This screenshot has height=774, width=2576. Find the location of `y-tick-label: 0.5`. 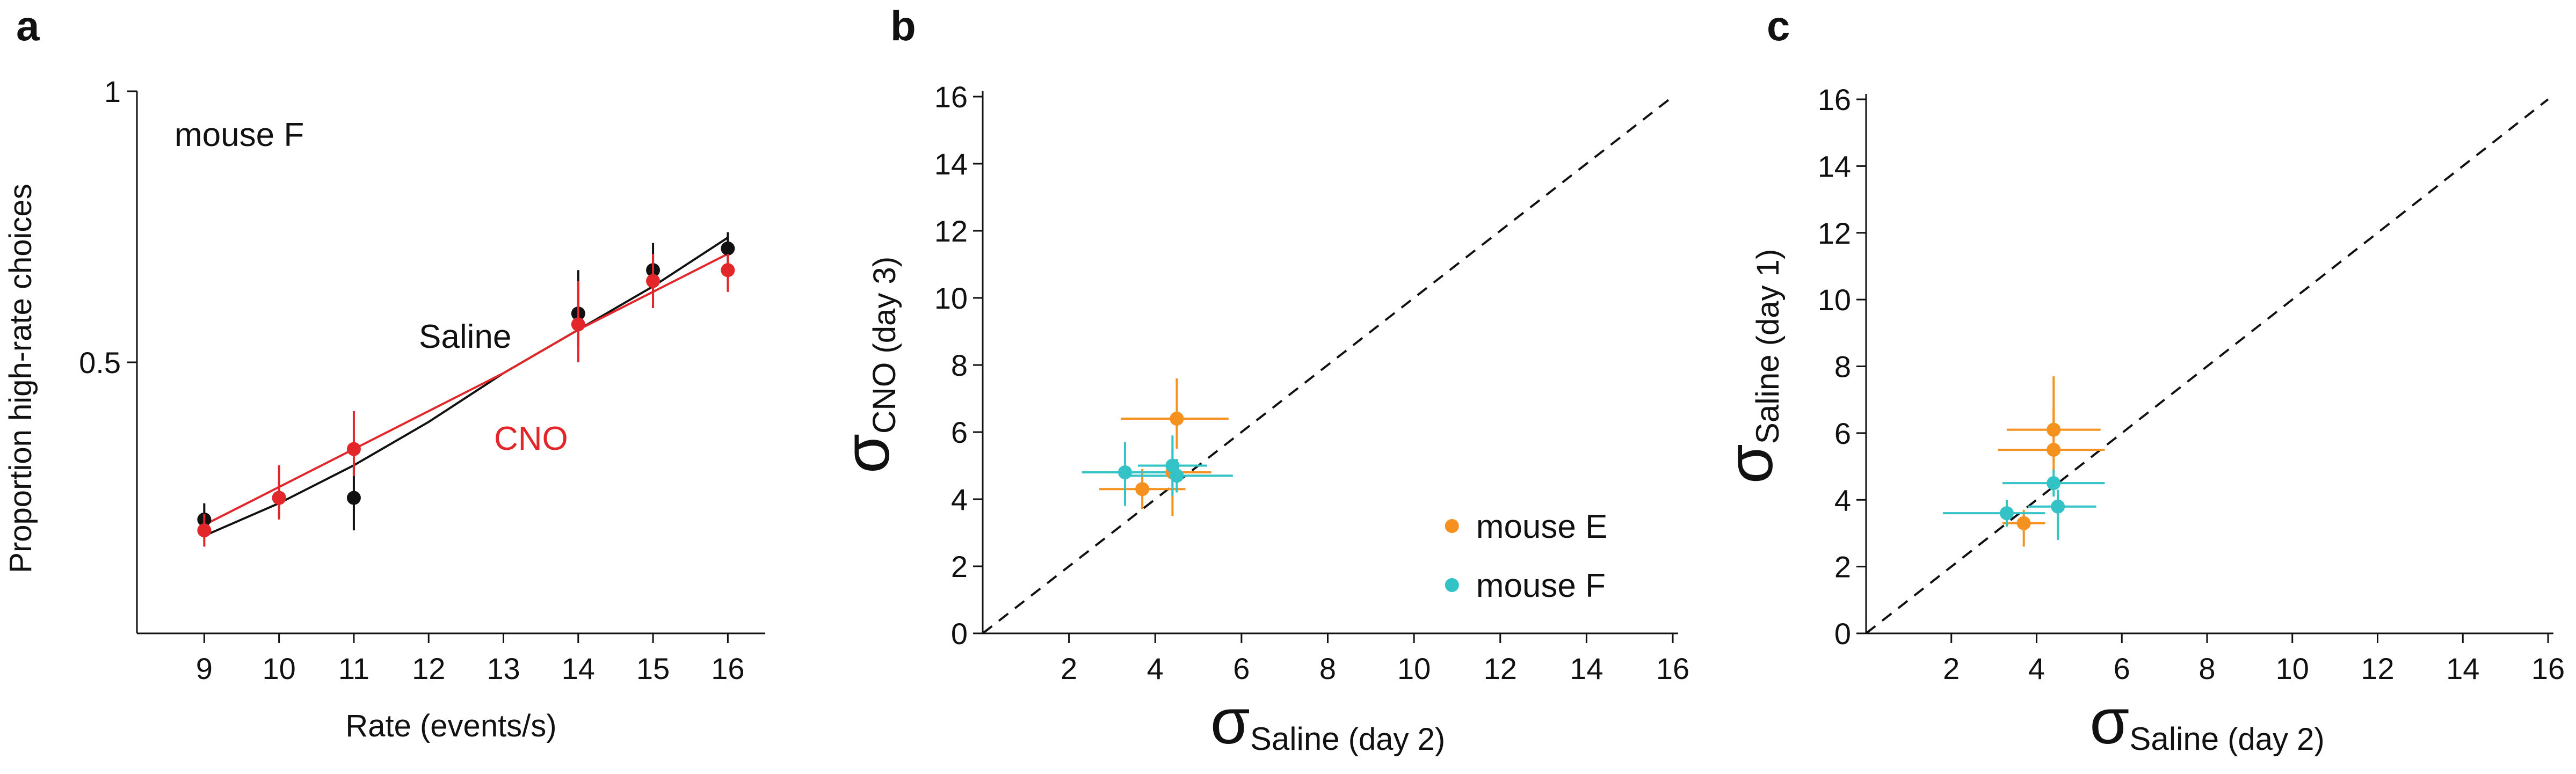

y-tick-label: 0.5 is located at coordinates (100, 362).